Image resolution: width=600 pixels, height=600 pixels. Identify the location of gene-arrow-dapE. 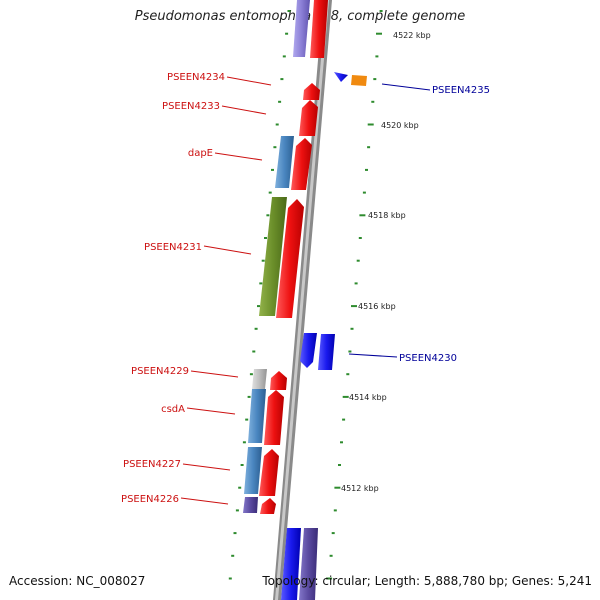
(301, 164).